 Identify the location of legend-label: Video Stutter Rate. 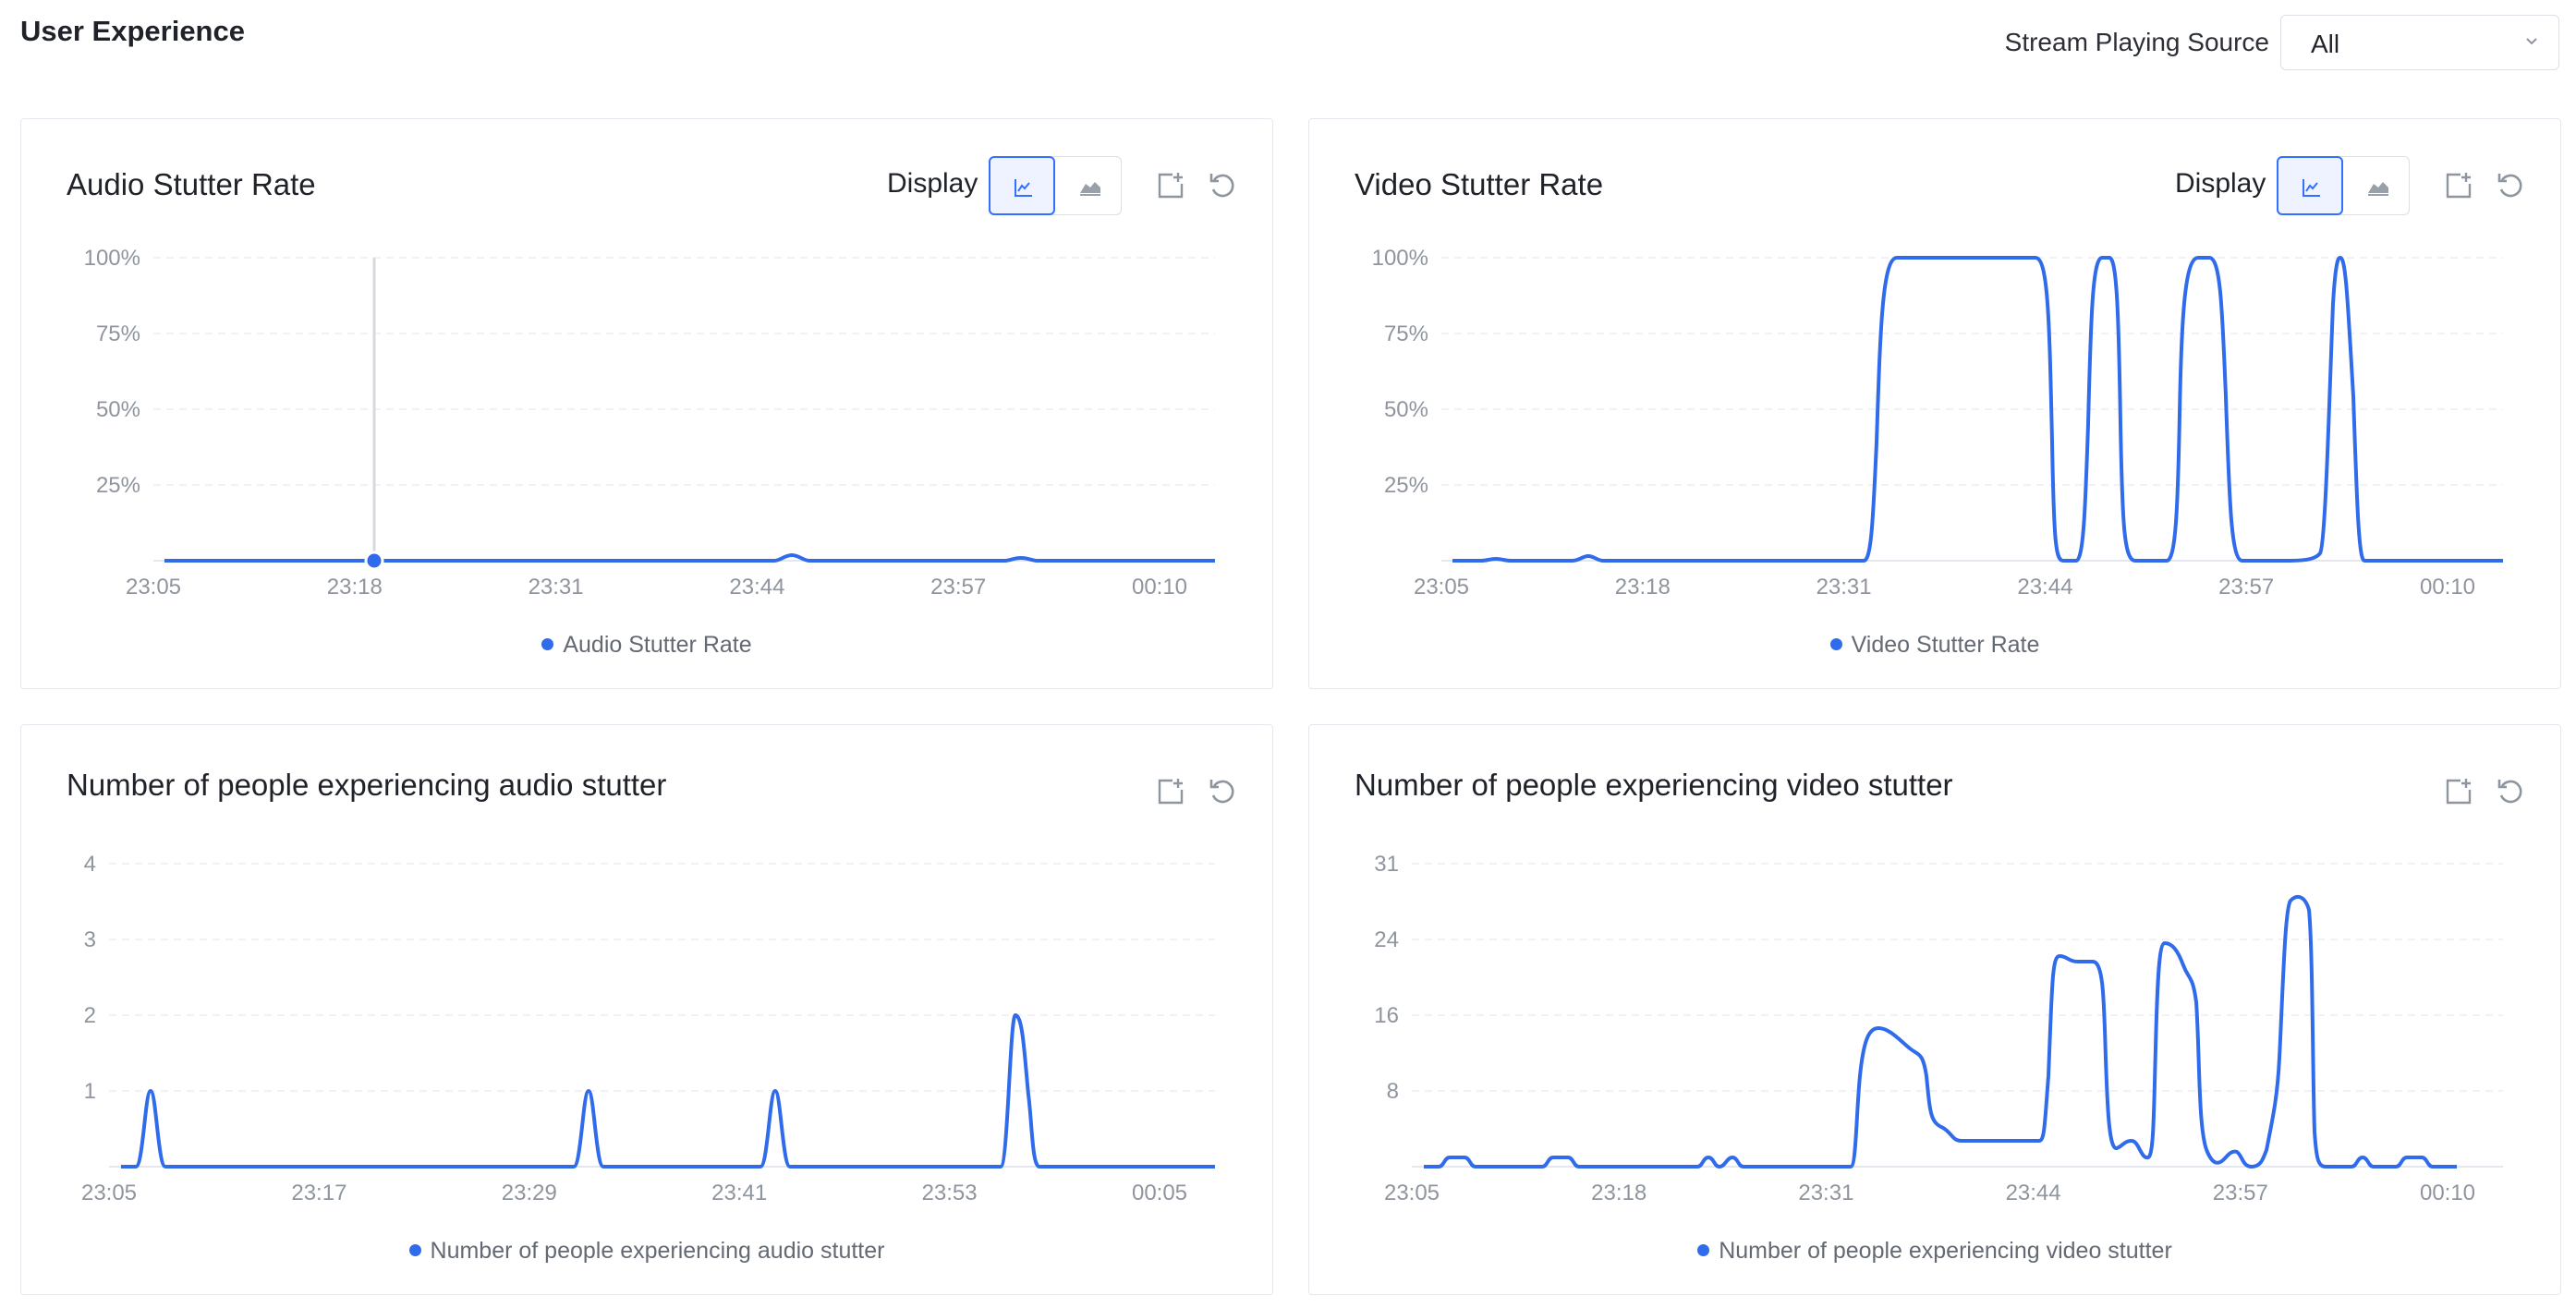
(1945, 645).